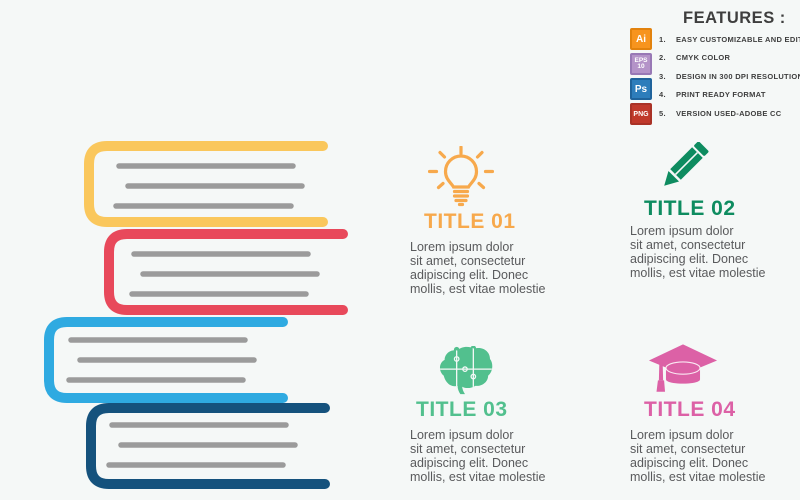  I want to click on book-red, so click(226, 272).